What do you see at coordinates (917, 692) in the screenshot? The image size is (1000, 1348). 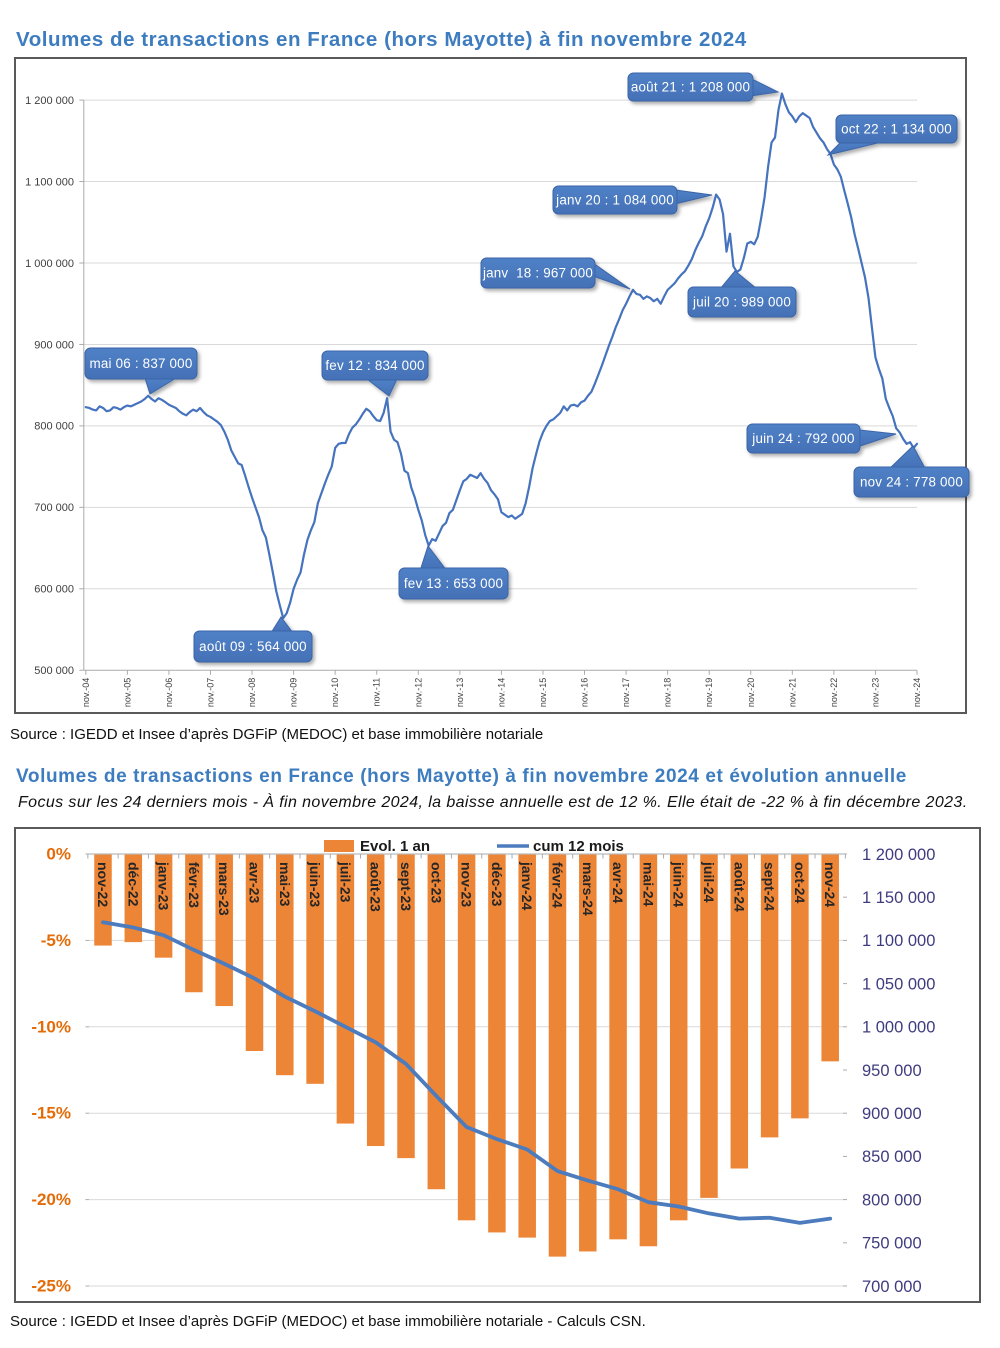 I see `chart1-x-tick-label: nov.-24` at bounding box center [917, 692].